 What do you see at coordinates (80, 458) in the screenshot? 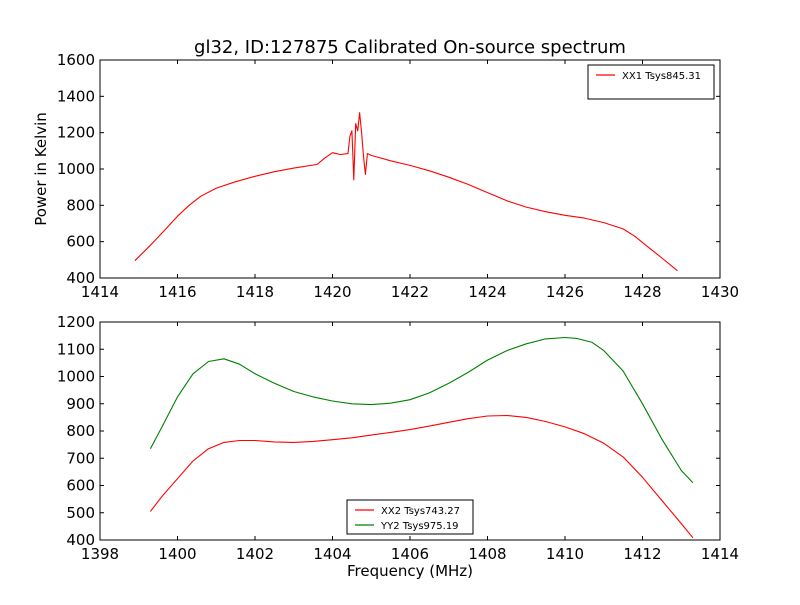
I see `bottom-y-tick-label: 700` at bounding box center [80, 458].